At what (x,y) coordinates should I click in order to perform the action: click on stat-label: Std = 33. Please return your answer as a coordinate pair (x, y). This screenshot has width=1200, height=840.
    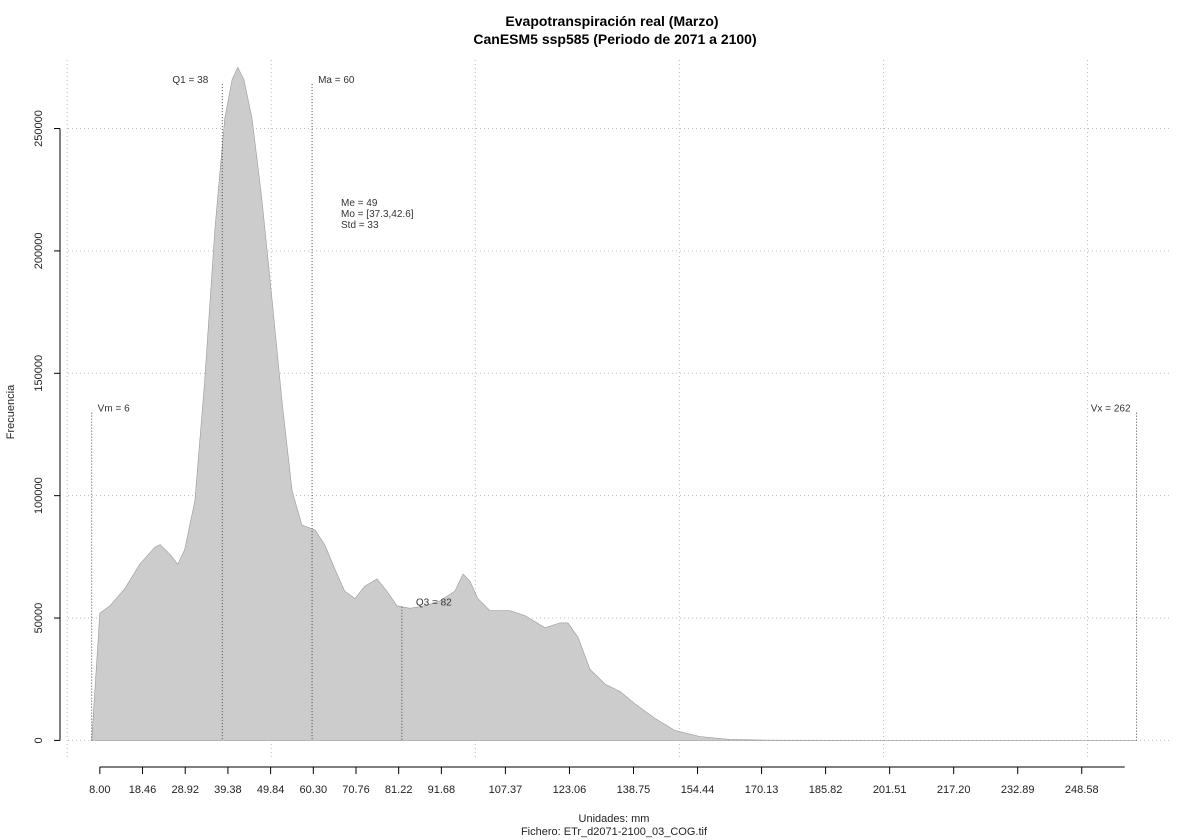
    Looking at the image, I should click on (360, 225).